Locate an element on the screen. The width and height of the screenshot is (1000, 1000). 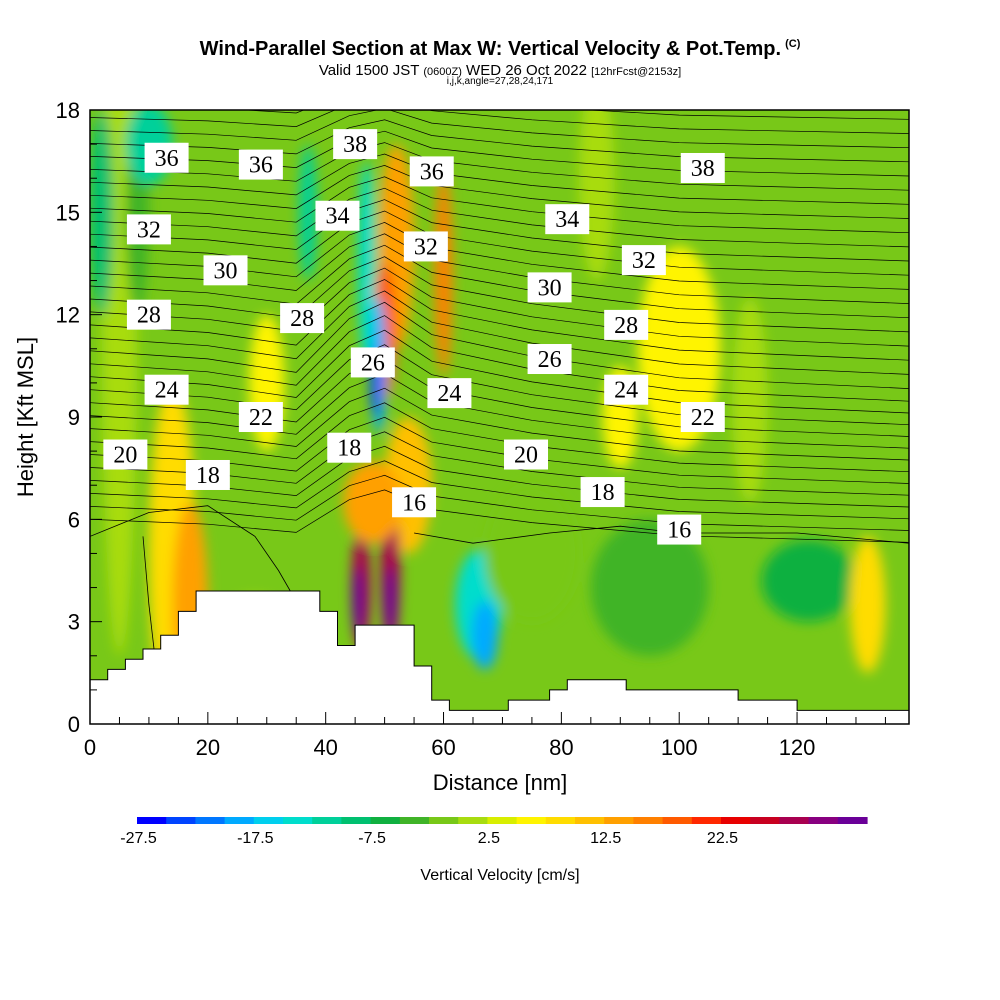
contour-label-text: 30 is located at coordinates (550, 288).